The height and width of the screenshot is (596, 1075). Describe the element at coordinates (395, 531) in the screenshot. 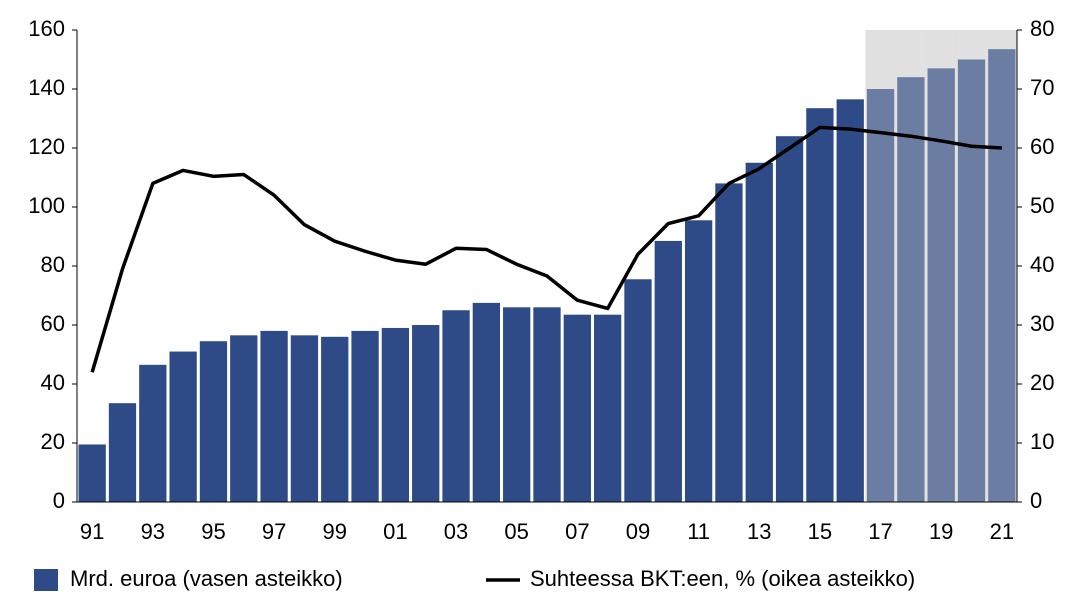

I see `x-tick-label: 01` at that location.